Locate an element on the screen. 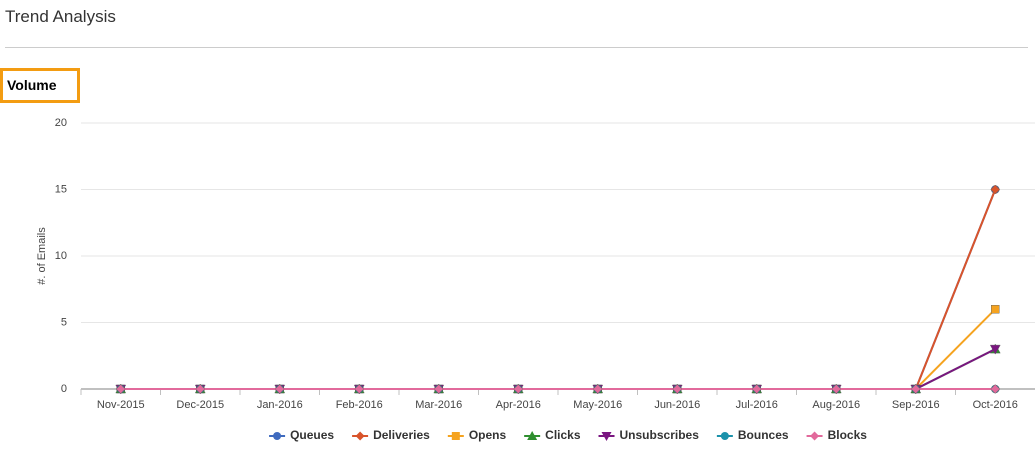  y-tick-label: 10 is located at coordinates (61, 256).